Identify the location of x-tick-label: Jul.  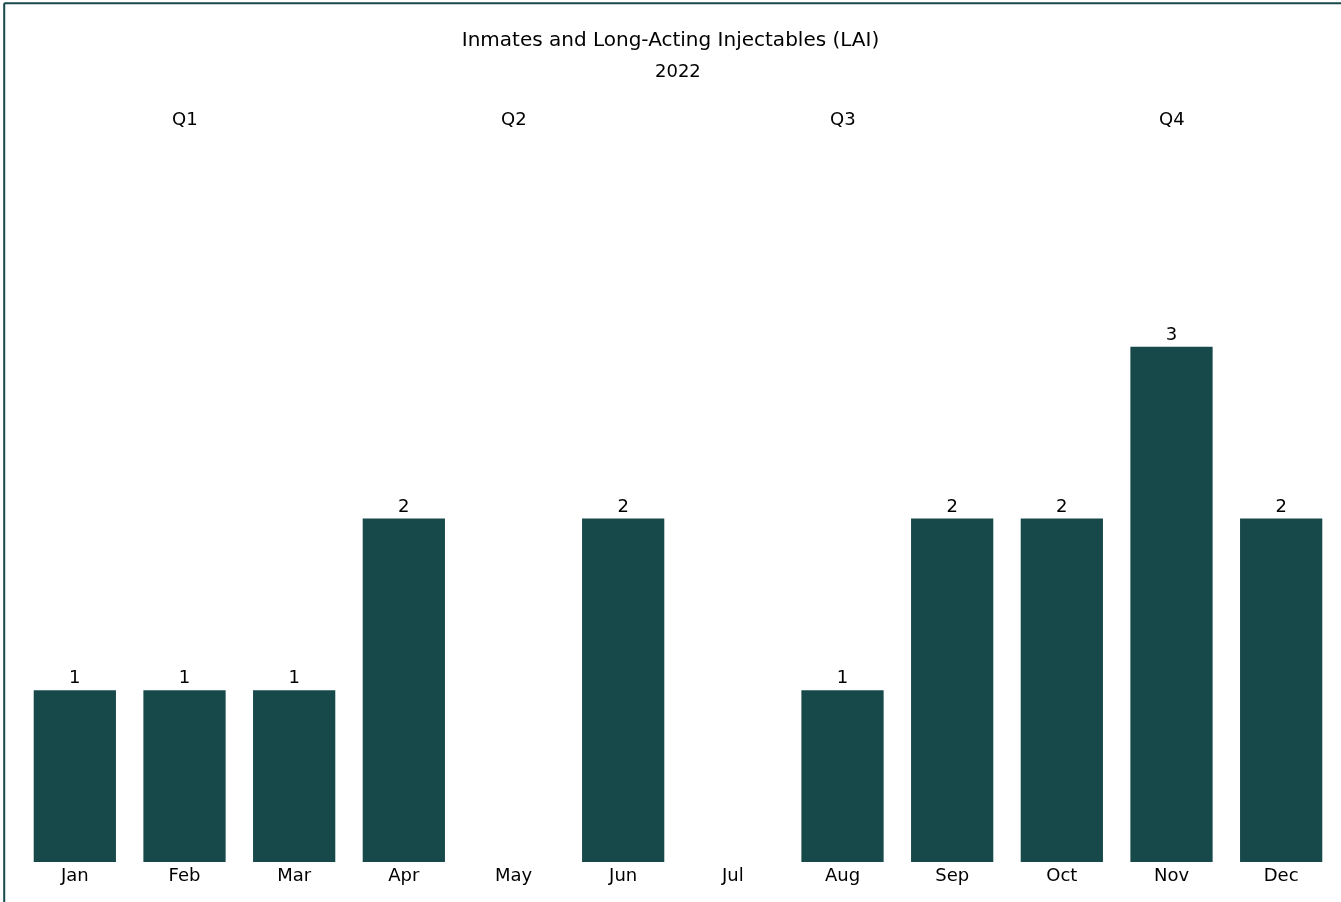
(732, 874).